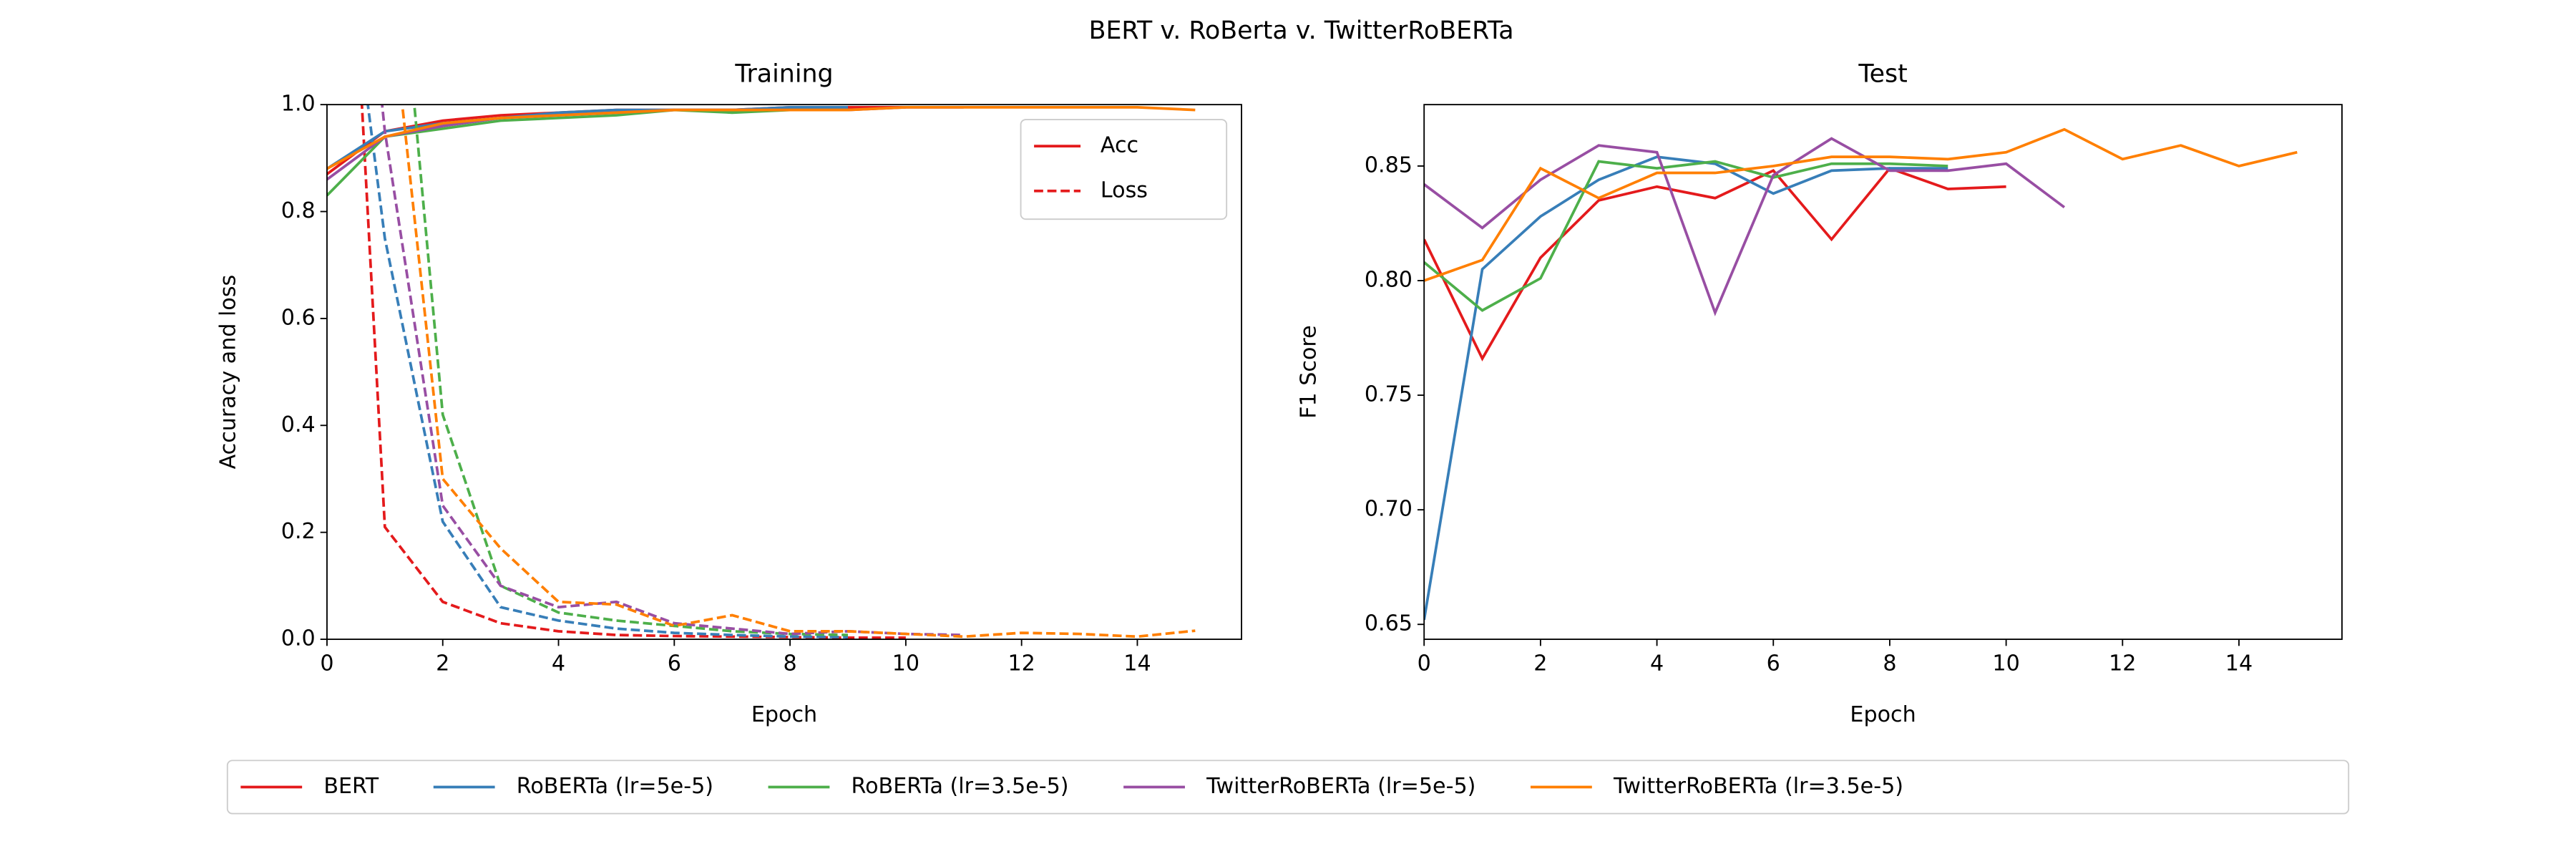 The height and width of the screenshot is (859, 2576). I want to click on legend-label: RoBERTa (lr=5e-5), so click(615, 786).